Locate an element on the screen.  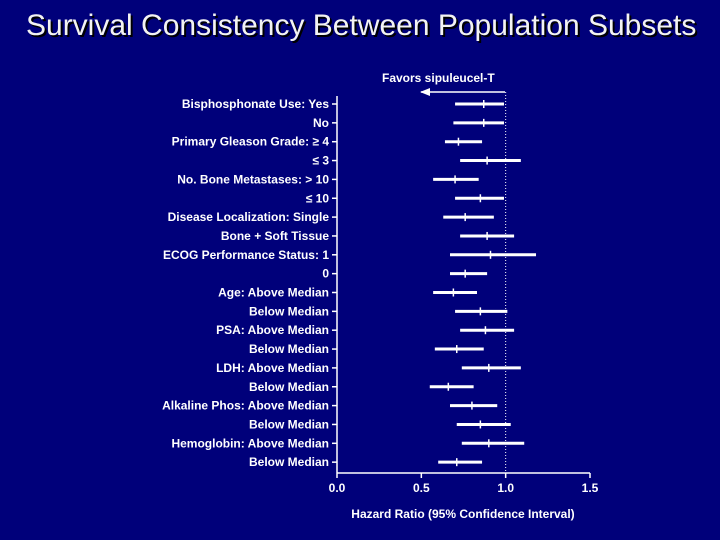
favors-label: Favors sipuleucel-T is located at coordinates (438, 78).